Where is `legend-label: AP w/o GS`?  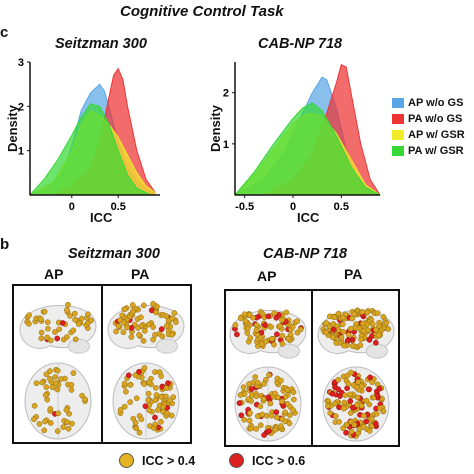
legend-label: AP w/o GS is located at coordinates (436, 103).